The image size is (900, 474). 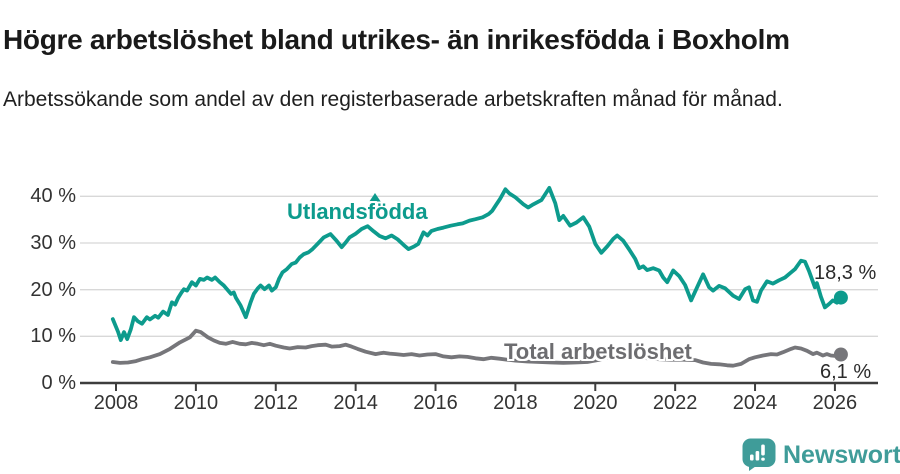 I want to click on x-tick-label: 2024, so click(x=755, y=403).